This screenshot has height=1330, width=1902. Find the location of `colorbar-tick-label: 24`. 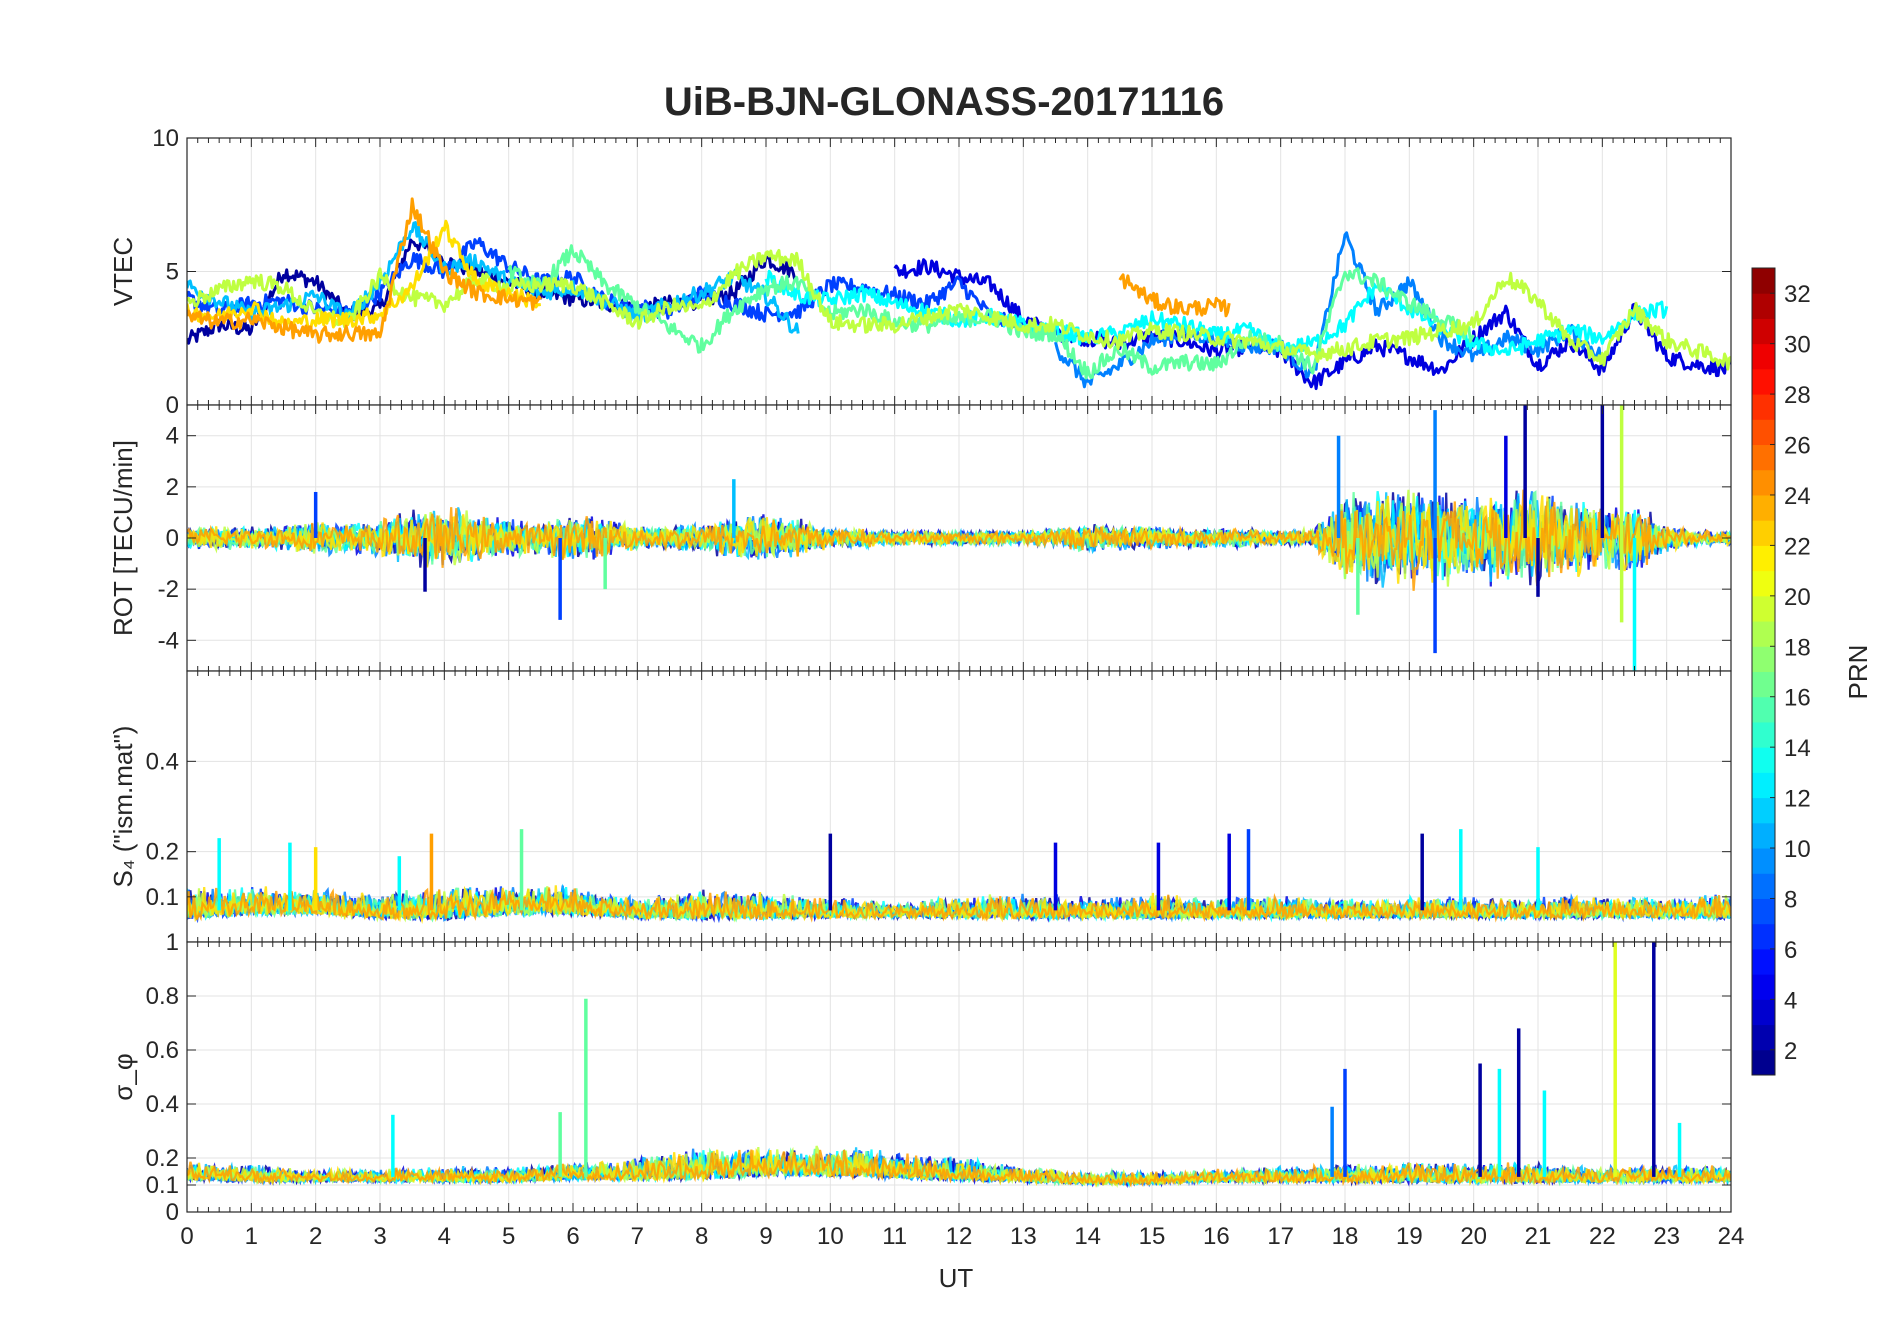

colorbar-tick-label: 24 is located at coordinates (1797, 496).